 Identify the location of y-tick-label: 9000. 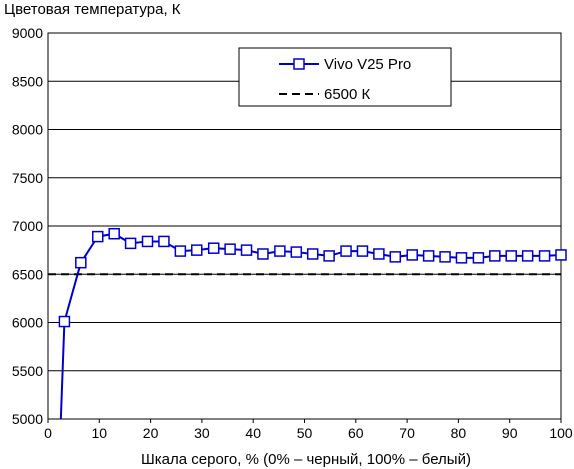
(27, 33).